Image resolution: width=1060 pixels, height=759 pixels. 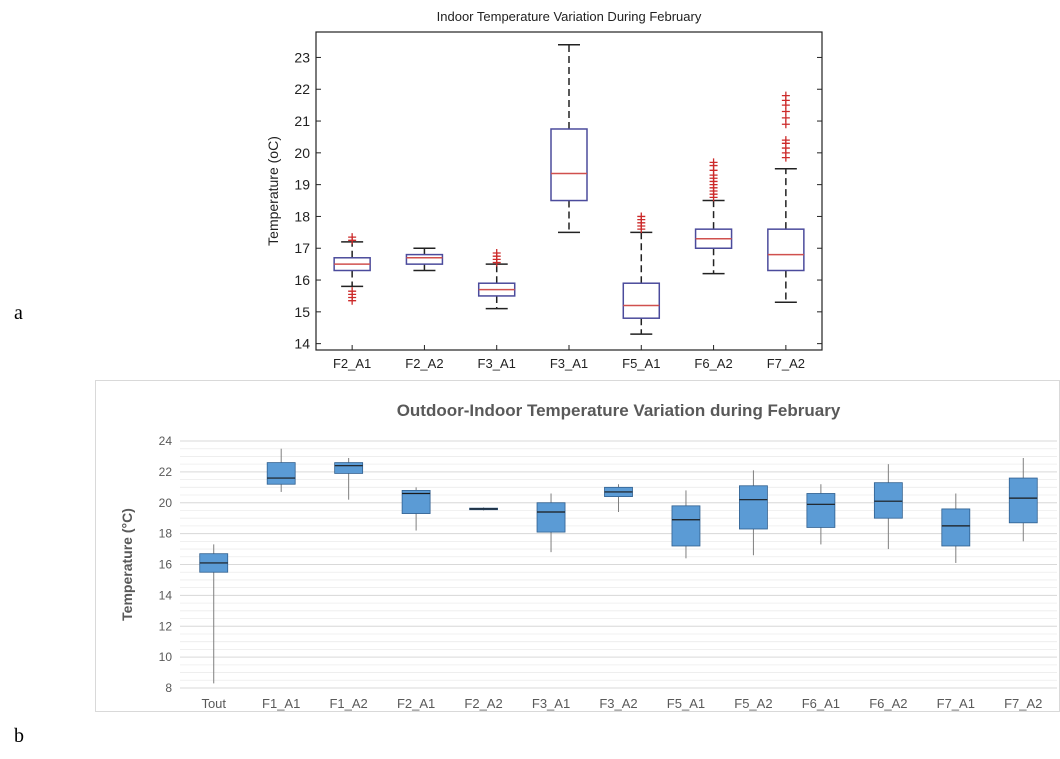 I want to click on panel-label-a: a, so click(x=18, y=313).